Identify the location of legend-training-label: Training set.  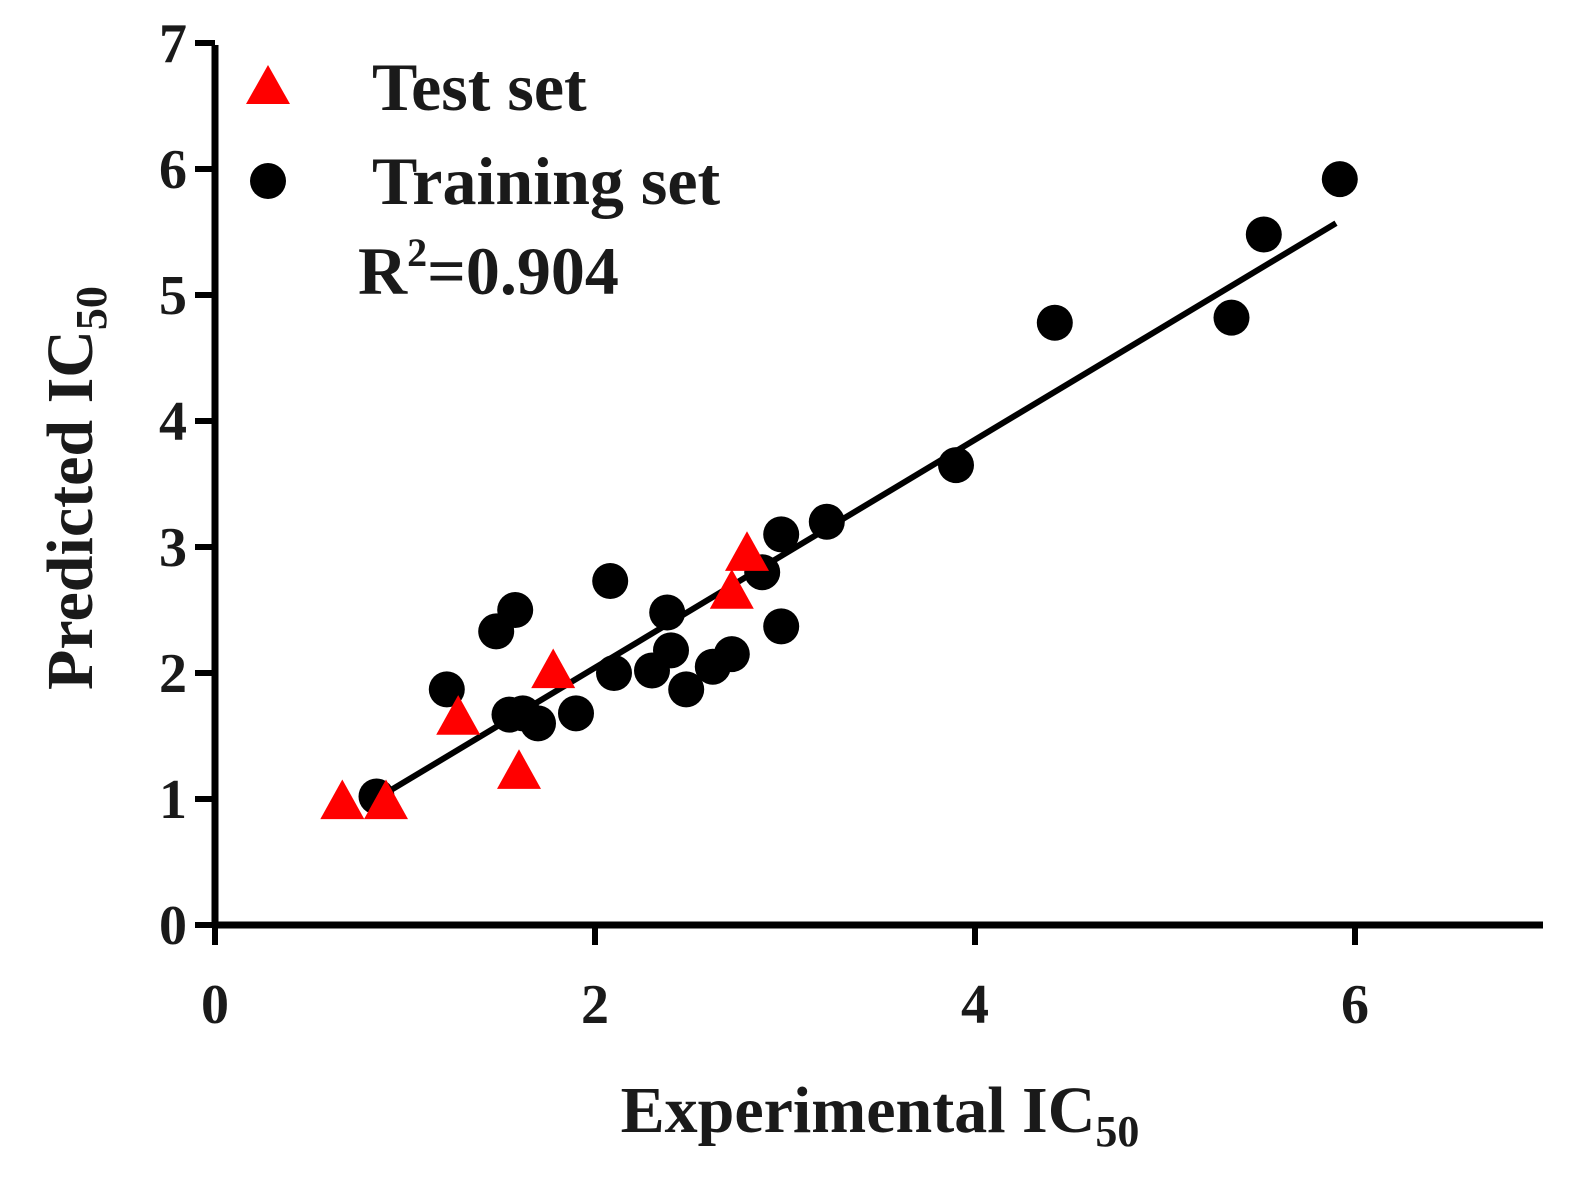
(546, 181).